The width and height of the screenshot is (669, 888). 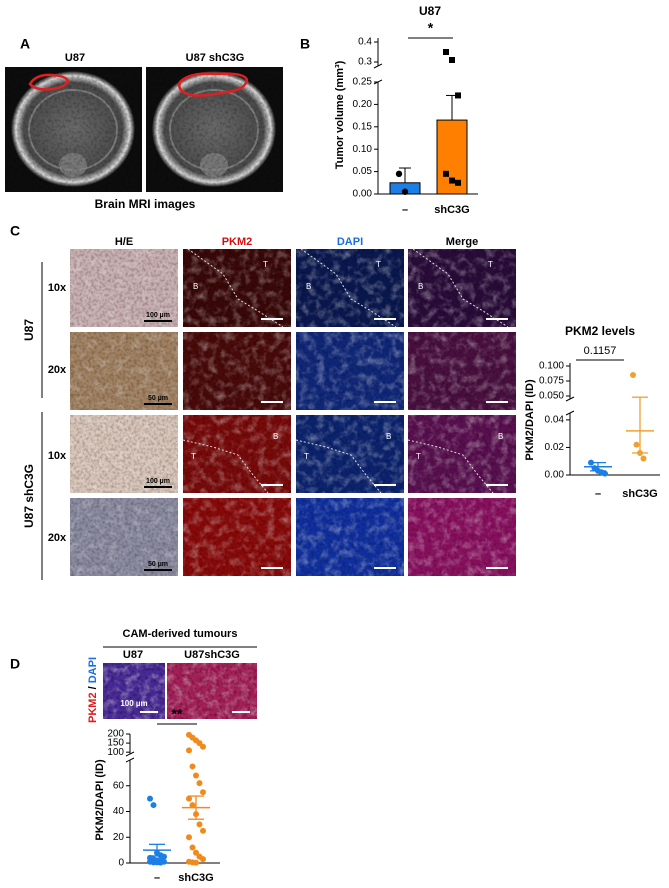 I want to click on column-header: PKM2, so click(x=237, y=242).